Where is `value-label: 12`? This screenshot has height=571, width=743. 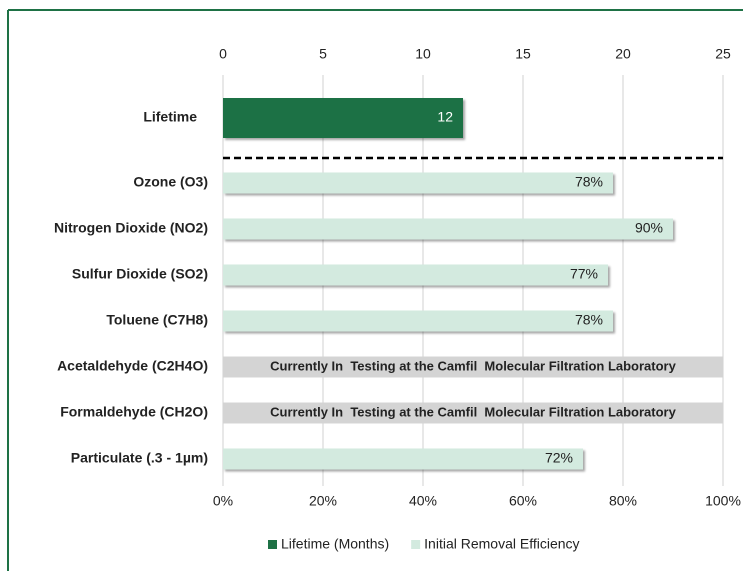 value-label: 12 is located at coordinates (445, 117).